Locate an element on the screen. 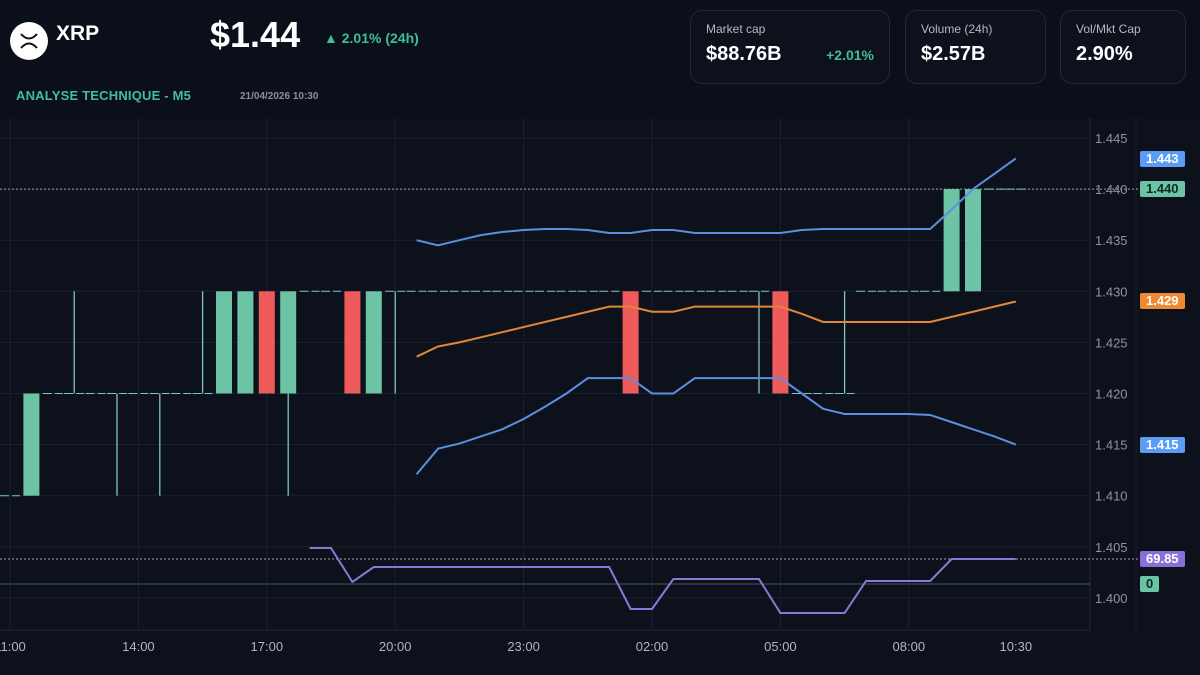  section-title: ANALYSE TECHNIQUE - M5 is located at coordinates (104, 95).